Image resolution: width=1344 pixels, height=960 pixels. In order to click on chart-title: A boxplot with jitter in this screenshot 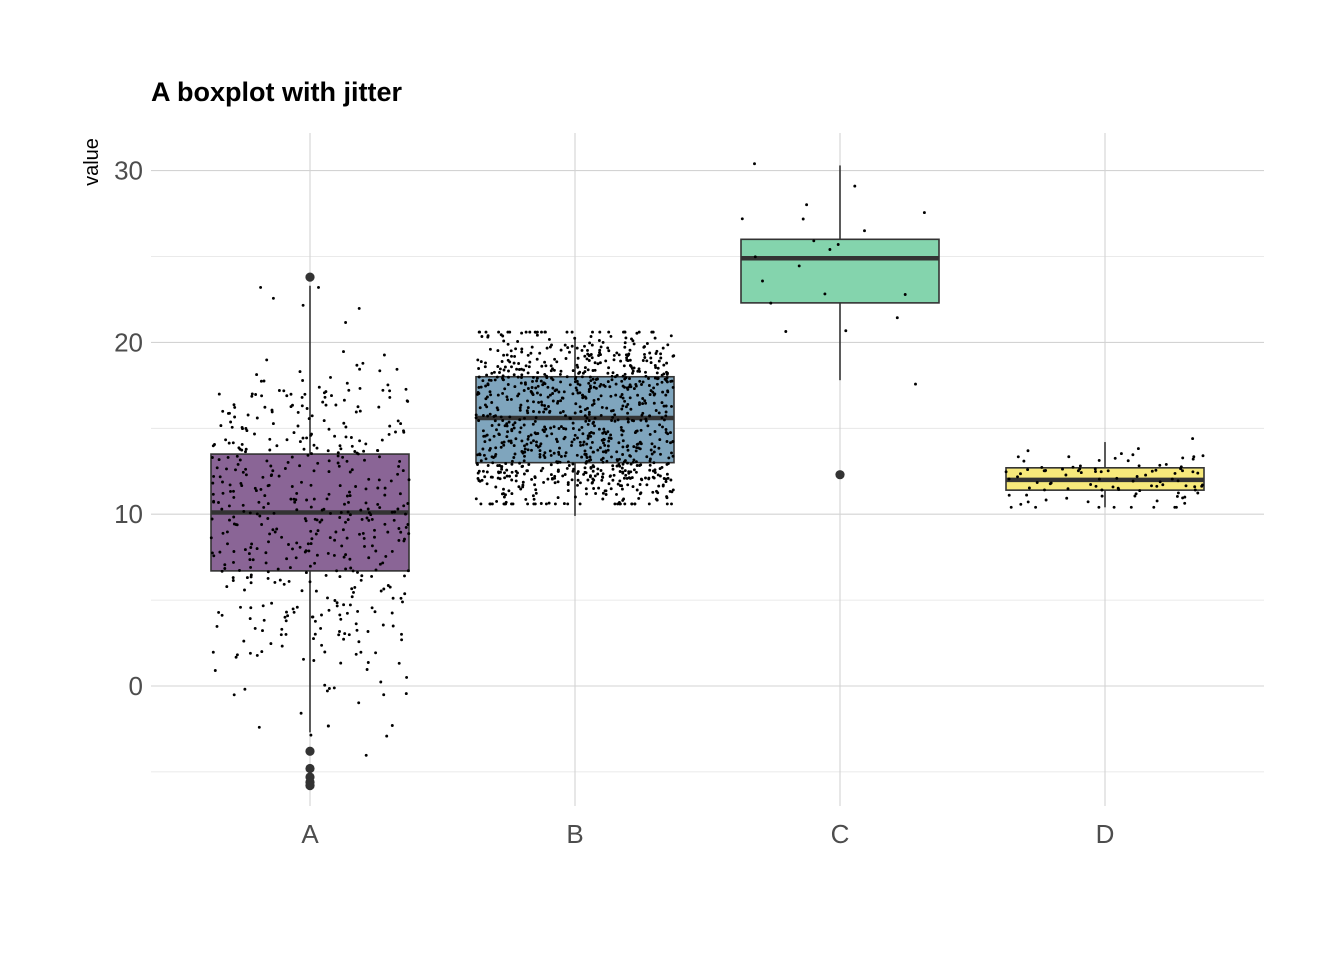, I will do `click(276, 92)`.